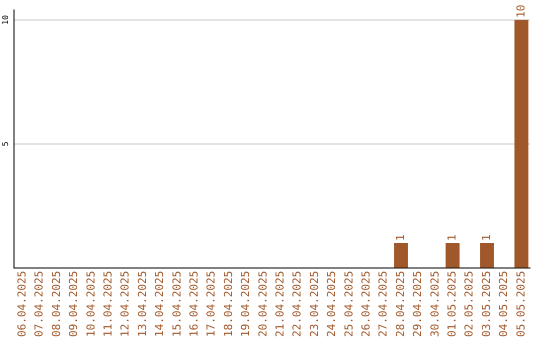  What do you see at coordinates (5, 143) in the screenshot?
I see `y-tick-label: 5` at bounding box center [5, 143].